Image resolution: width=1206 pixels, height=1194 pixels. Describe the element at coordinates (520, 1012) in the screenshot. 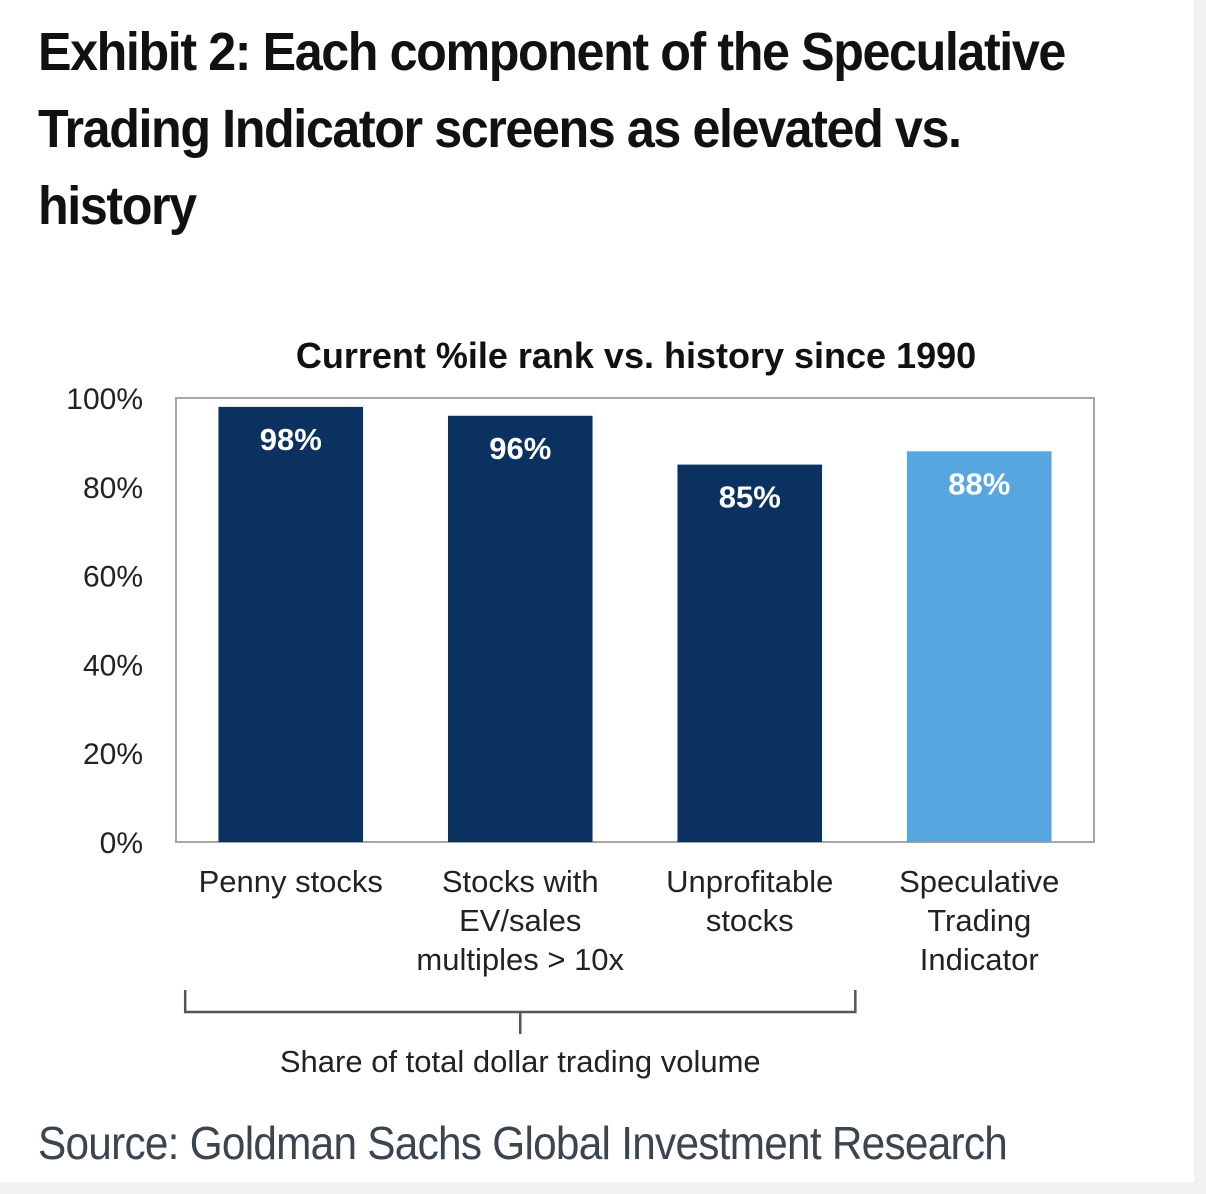

I see `bracket-line` at that location.